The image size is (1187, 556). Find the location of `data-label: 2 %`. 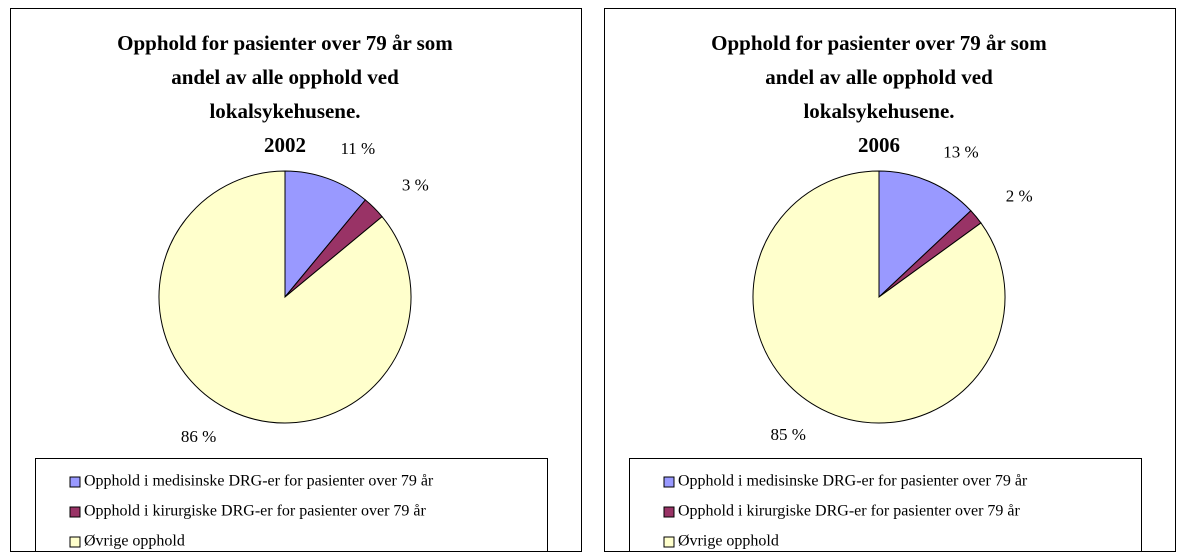

data-label: 2 % is located at coordinates (1019, 195).